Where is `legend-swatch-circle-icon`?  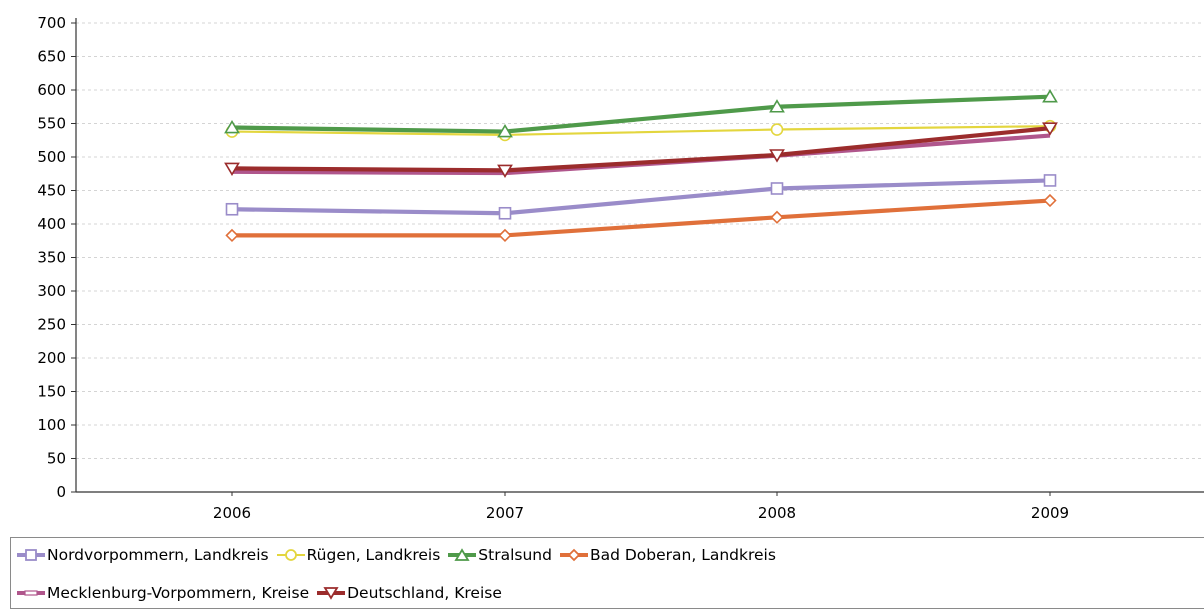 legend-swatch-circle-icon is located at coordinates (290, 555).